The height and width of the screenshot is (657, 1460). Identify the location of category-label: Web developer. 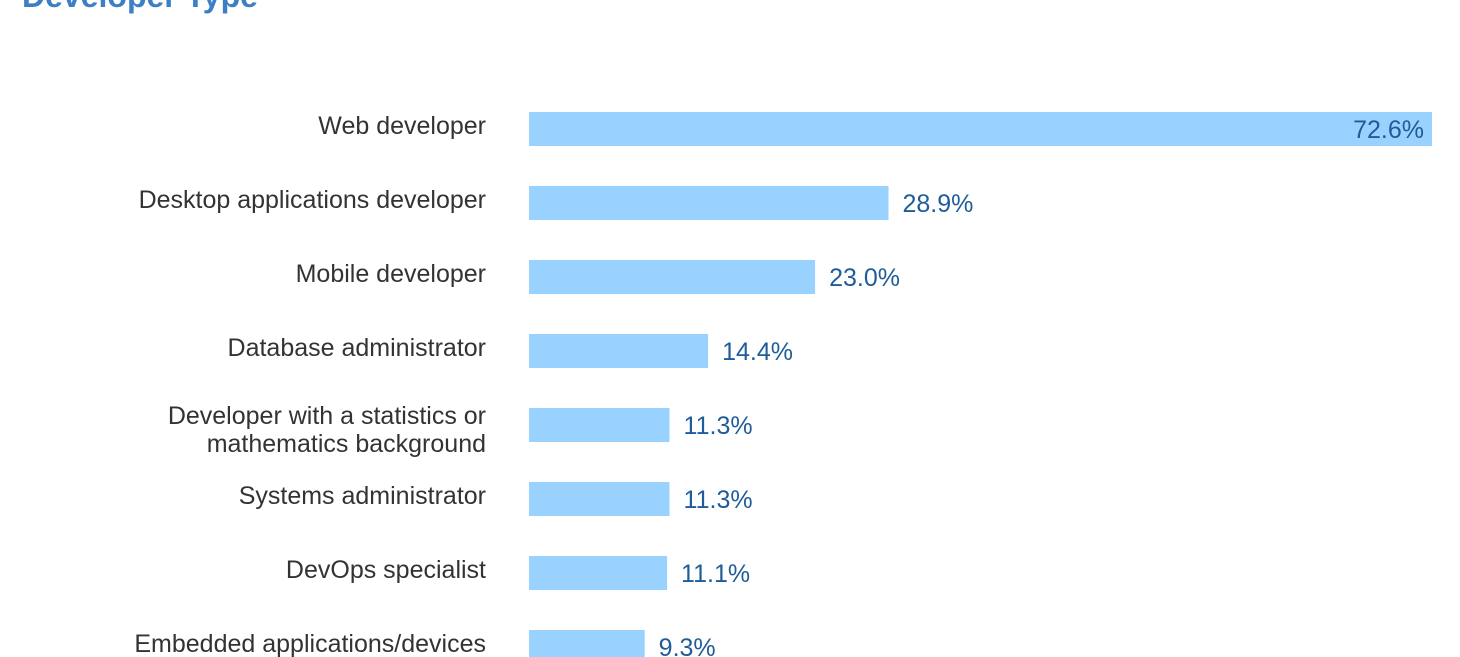
(402, 126).